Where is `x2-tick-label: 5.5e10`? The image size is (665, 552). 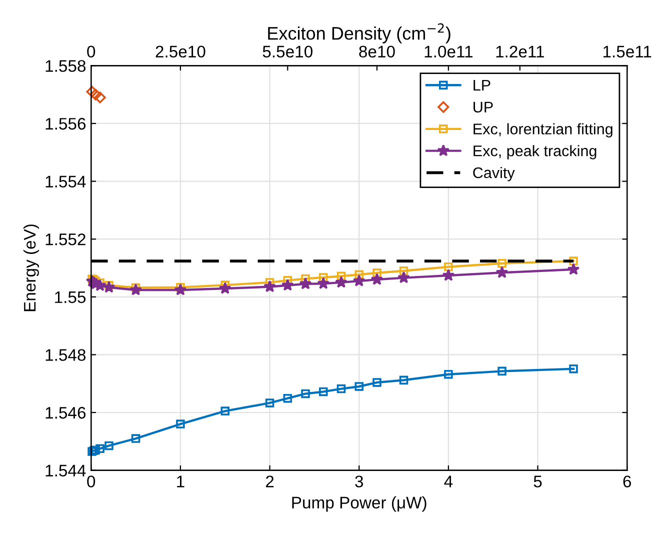 x2-tick-label: 5.5e10 is located at coordinates (287, 52).